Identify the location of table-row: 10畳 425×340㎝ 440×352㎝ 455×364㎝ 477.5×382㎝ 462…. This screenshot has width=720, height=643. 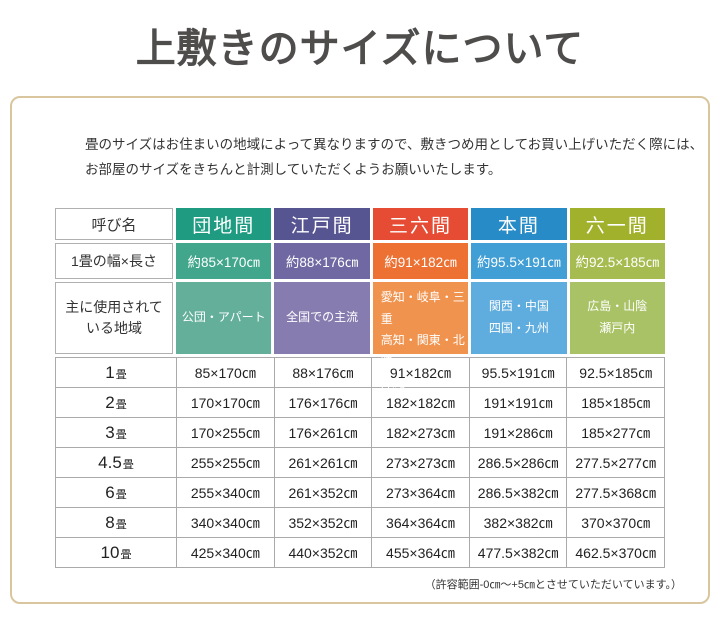
(360, 552).